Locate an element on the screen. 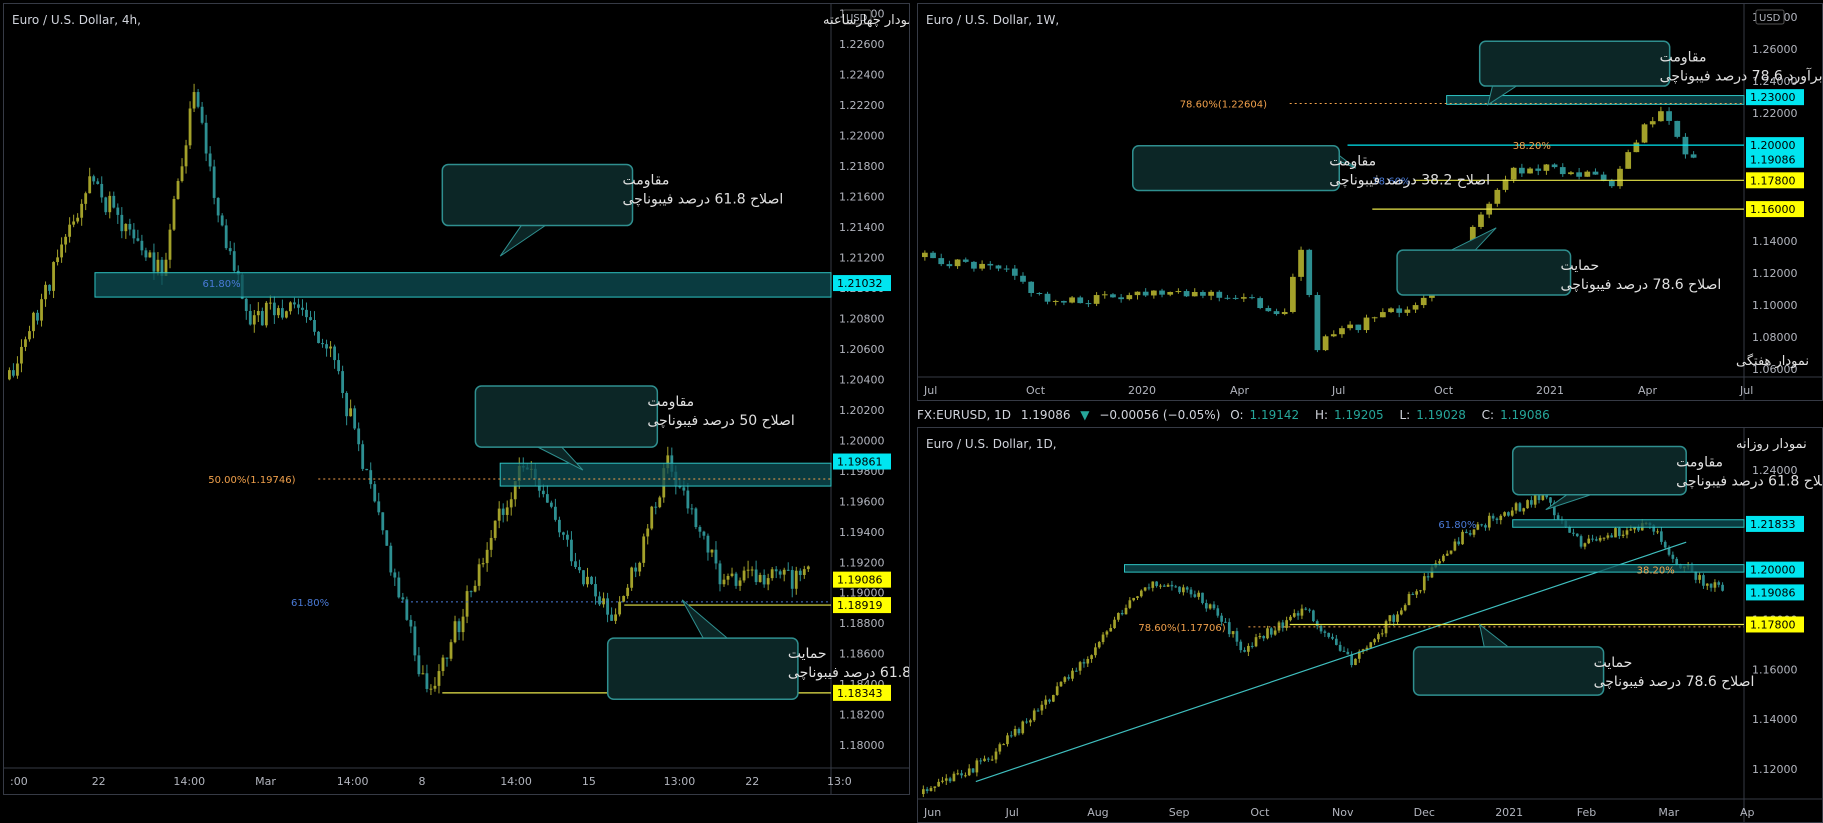 This screenshot has width=1823, height=823. x-tick-label: Apr is located at coordinates (1240, 390).